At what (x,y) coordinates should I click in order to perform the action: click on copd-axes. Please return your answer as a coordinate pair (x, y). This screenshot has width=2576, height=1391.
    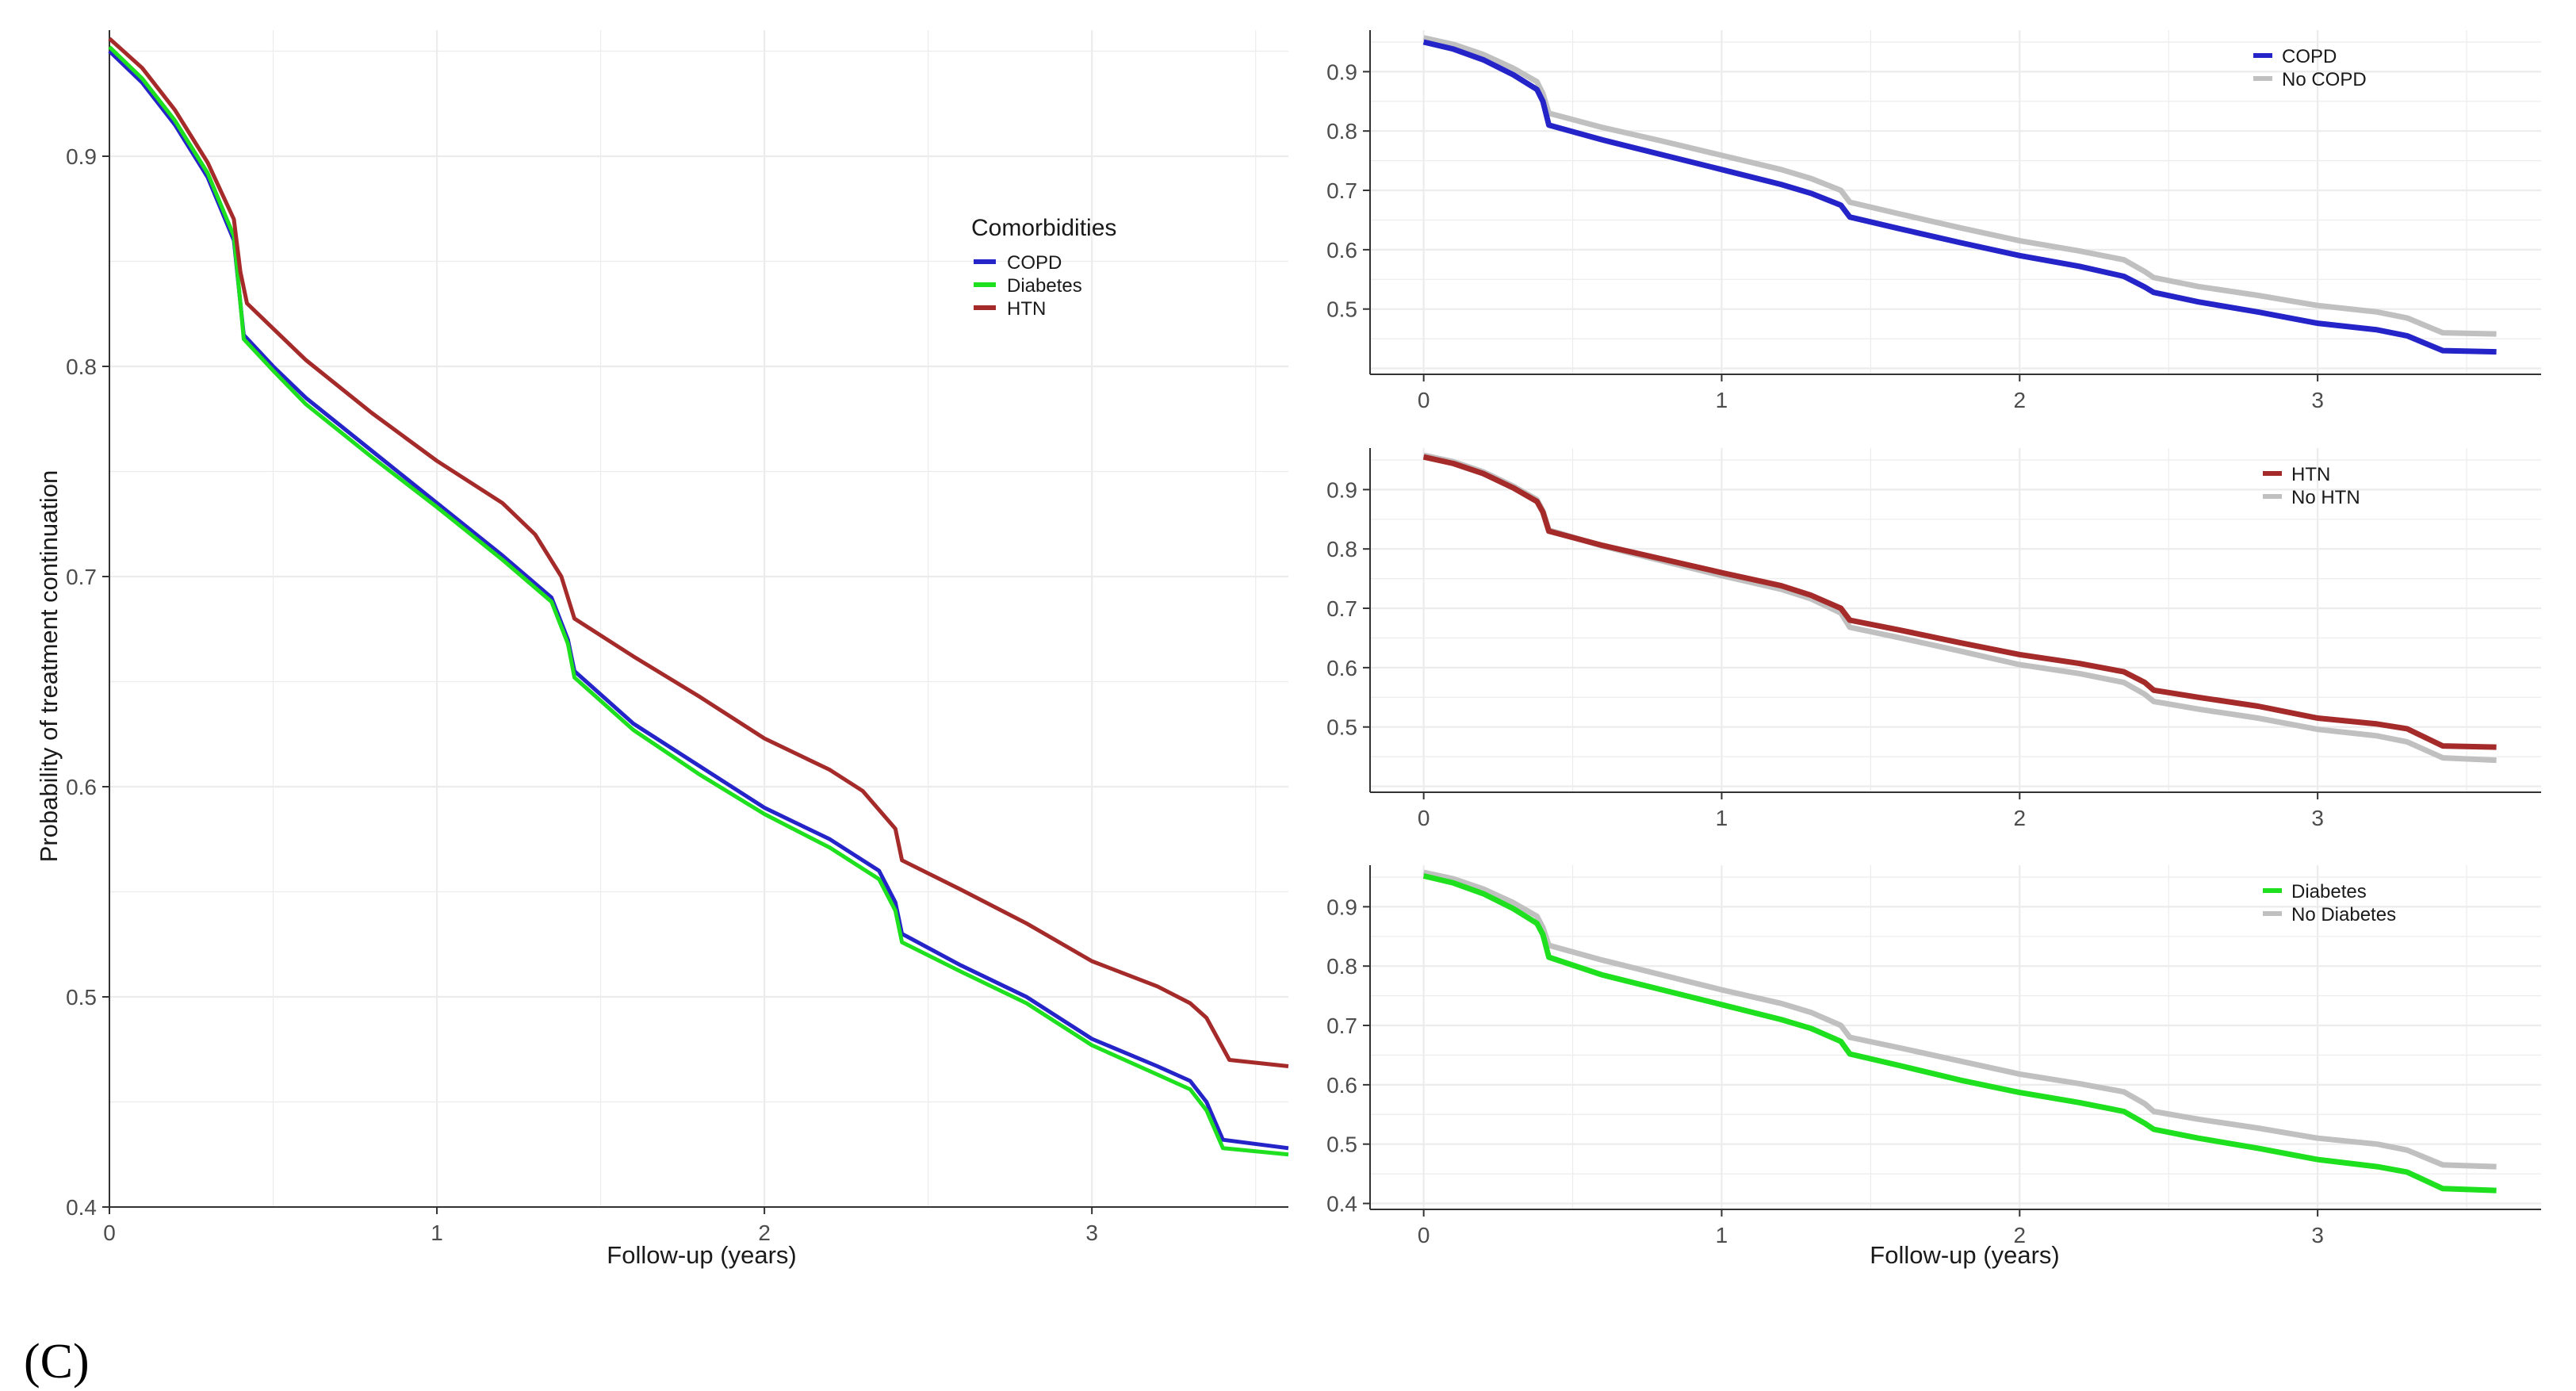
    Looking at the image, I should click on (1955, 202).